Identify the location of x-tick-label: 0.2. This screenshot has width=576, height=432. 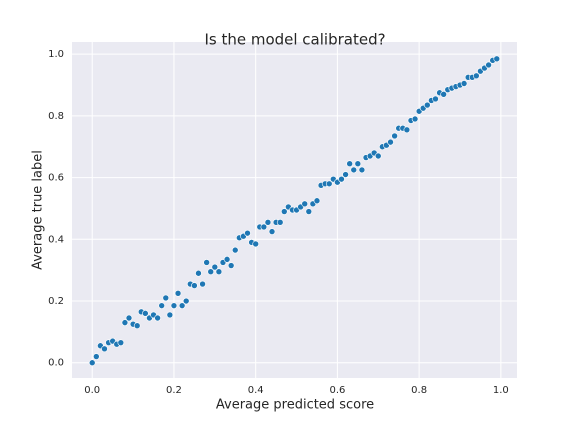
(174, 390).